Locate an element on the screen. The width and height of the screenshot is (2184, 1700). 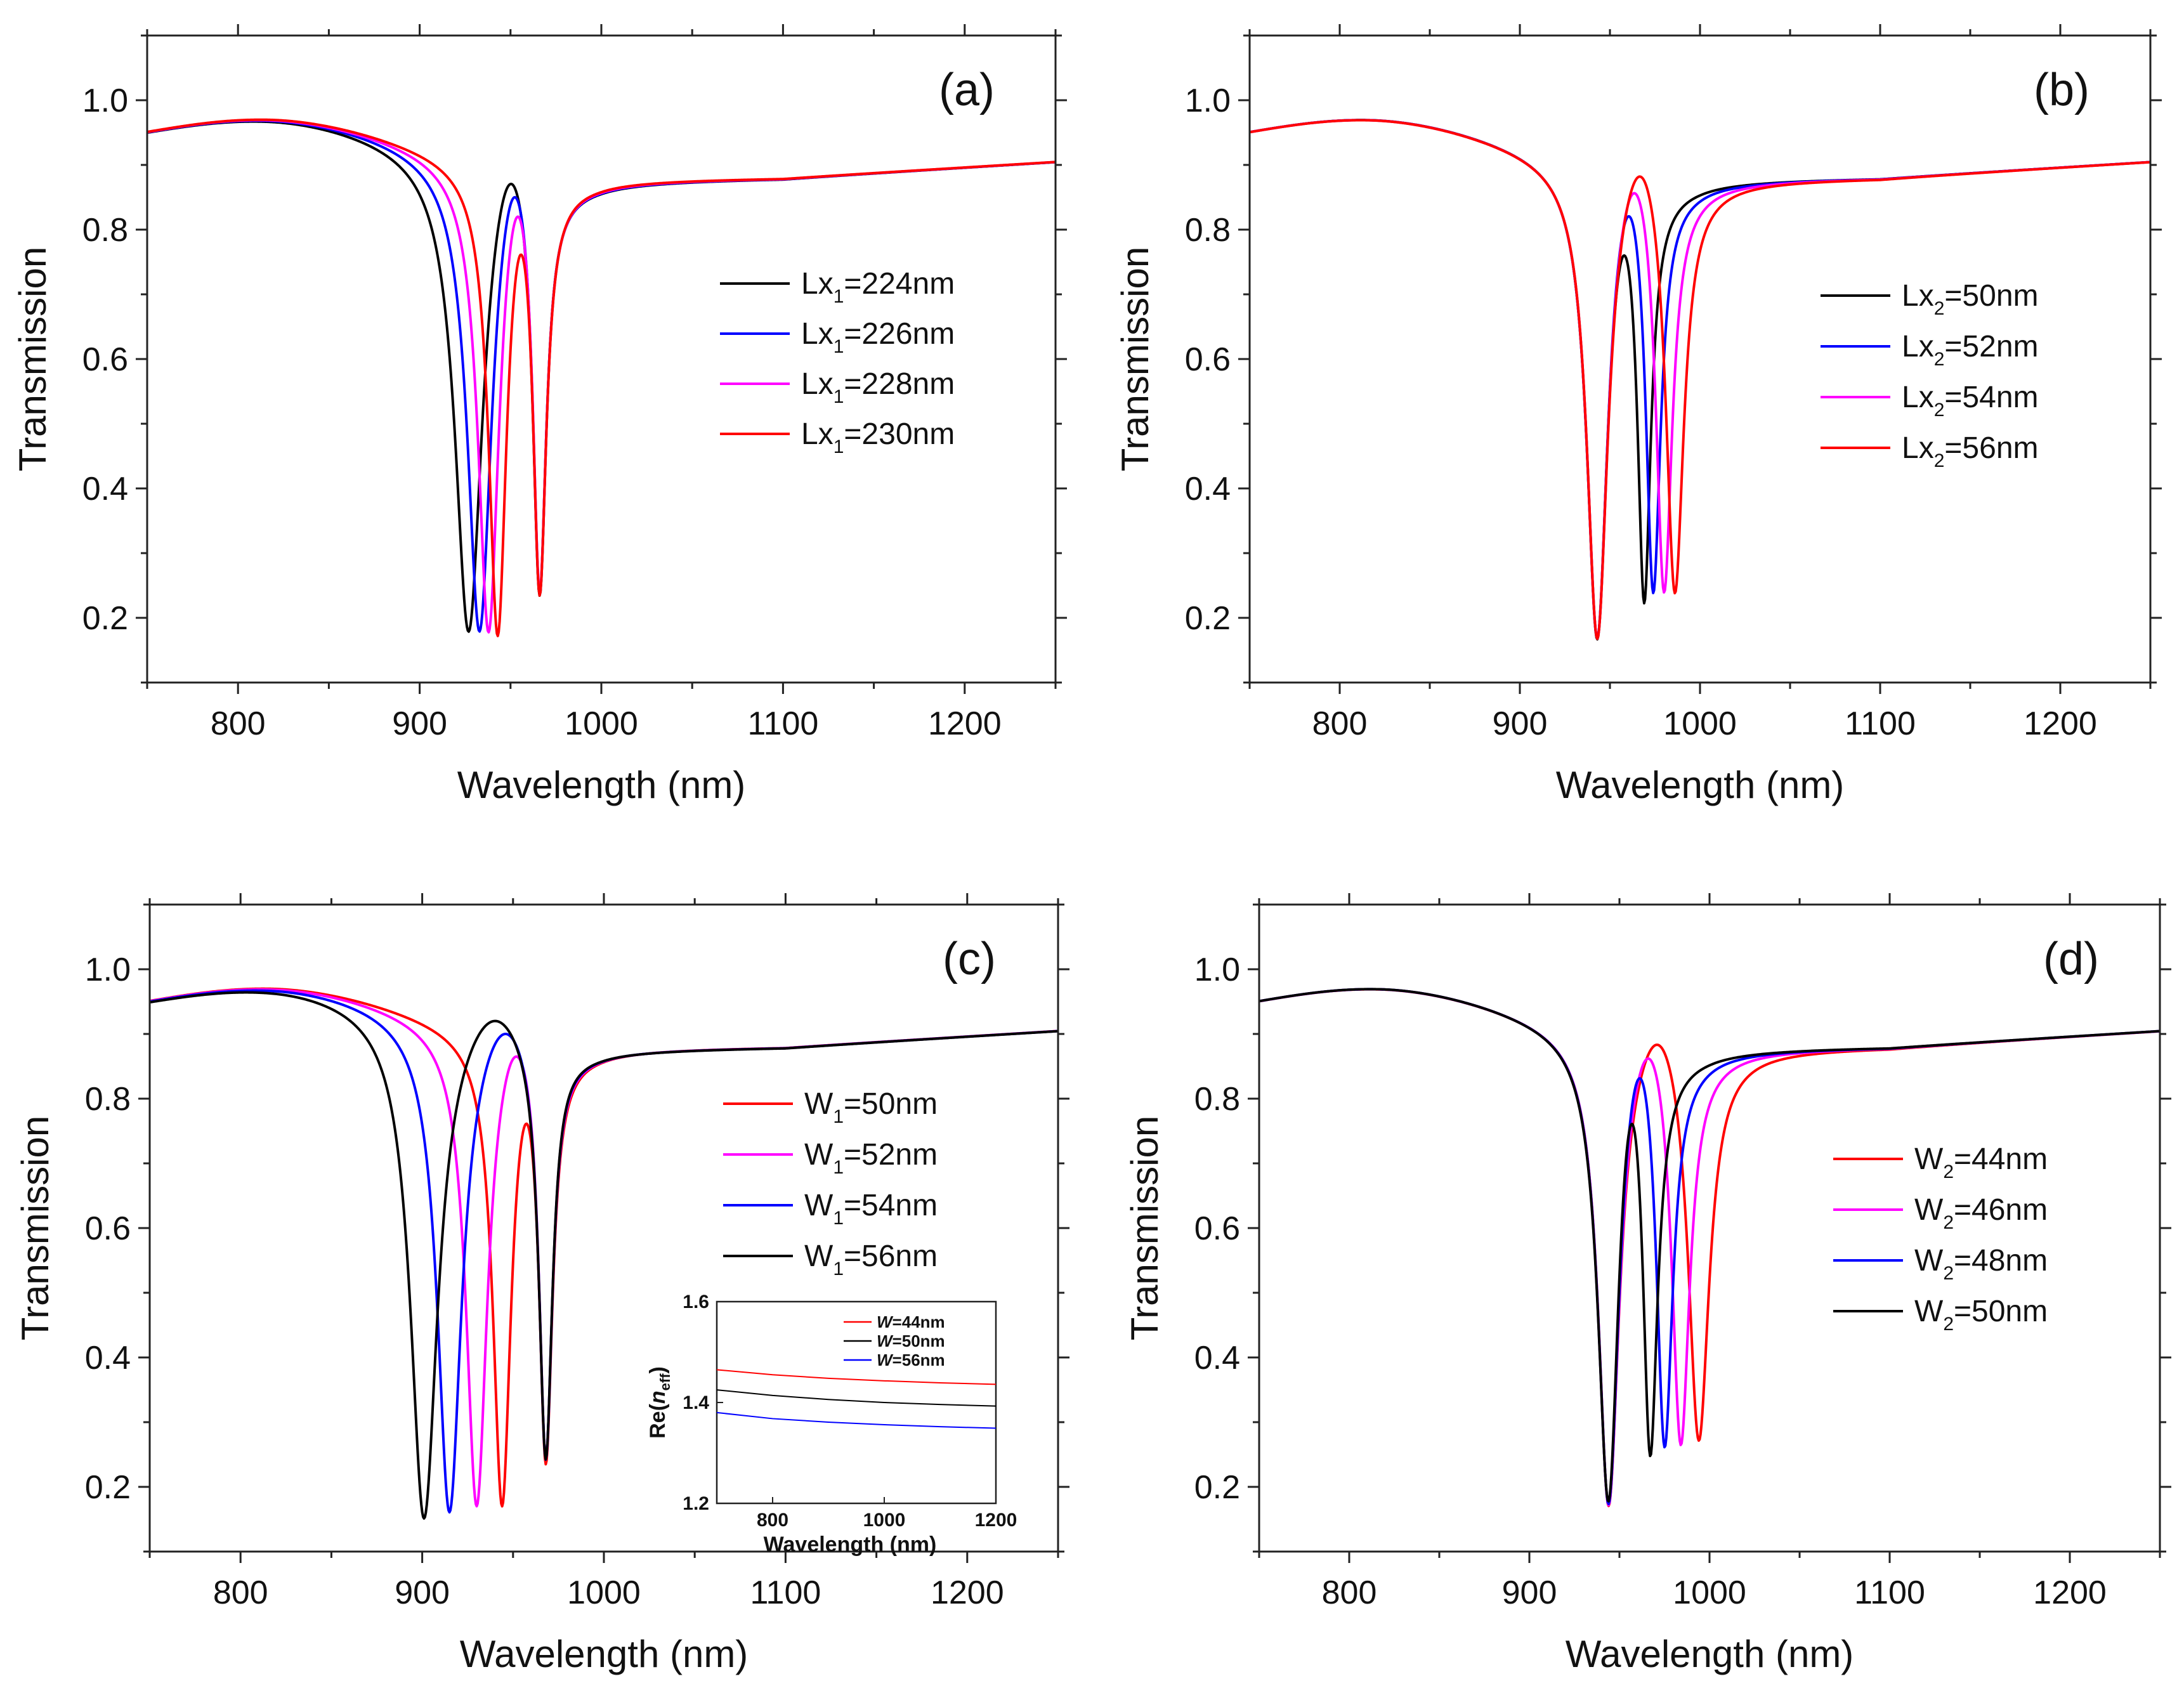
legend-label: W1=50nm is located at coordinates (871, 1107).